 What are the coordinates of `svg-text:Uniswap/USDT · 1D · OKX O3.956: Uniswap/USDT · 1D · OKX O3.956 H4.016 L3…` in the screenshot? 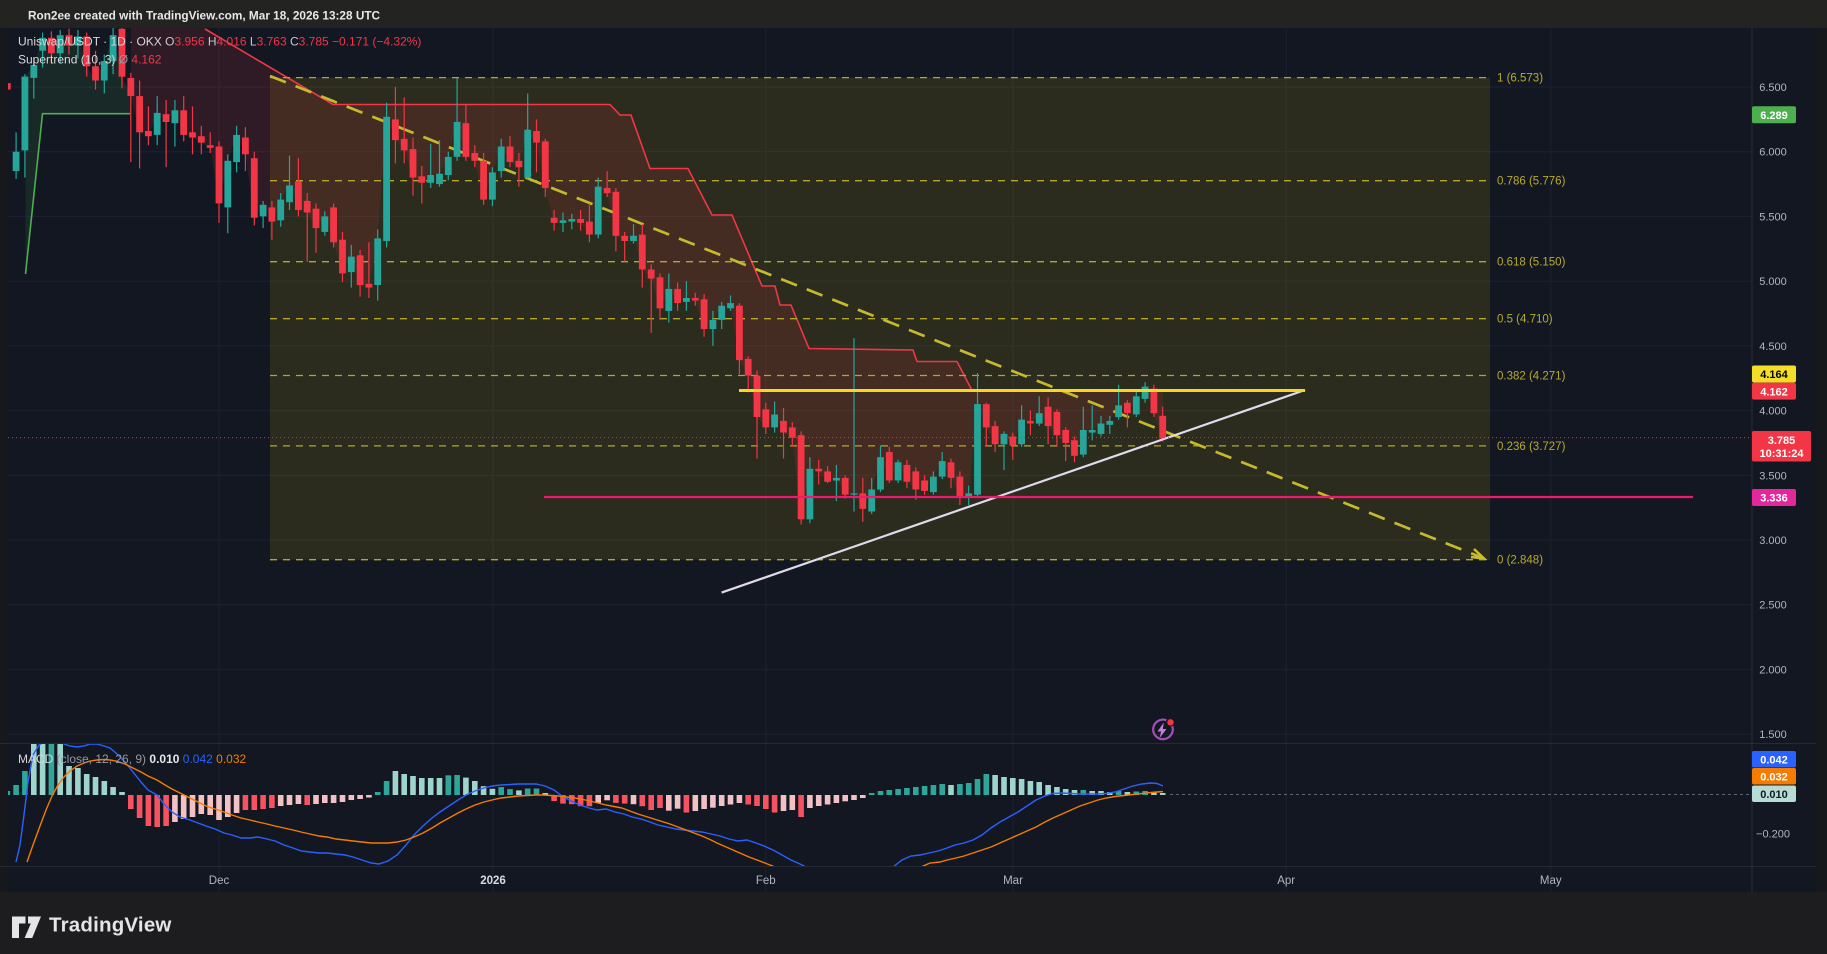 It's located at (219, 42).